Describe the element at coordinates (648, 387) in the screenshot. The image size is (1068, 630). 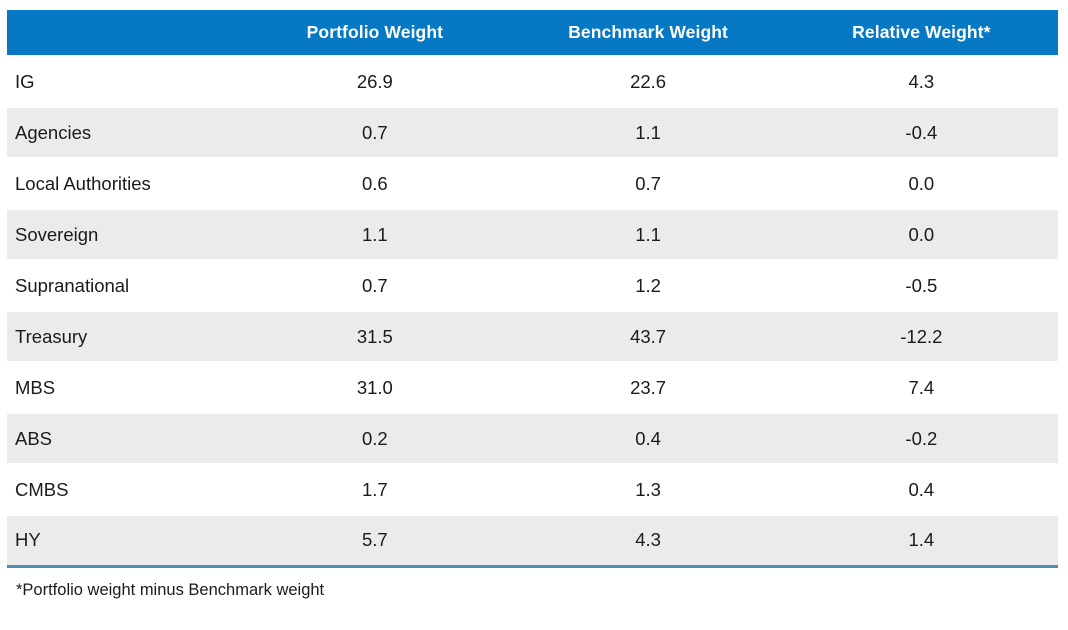
I see `benchmark-weight-value: 23.7` at that location.